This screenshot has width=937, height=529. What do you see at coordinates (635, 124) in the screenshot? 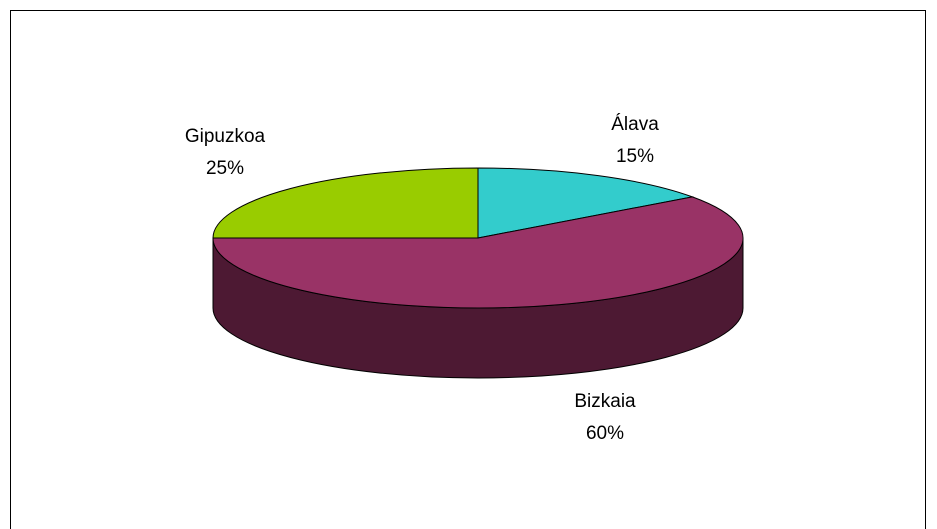
I see `slice-label: Álava` at bounding box center [635, 124].